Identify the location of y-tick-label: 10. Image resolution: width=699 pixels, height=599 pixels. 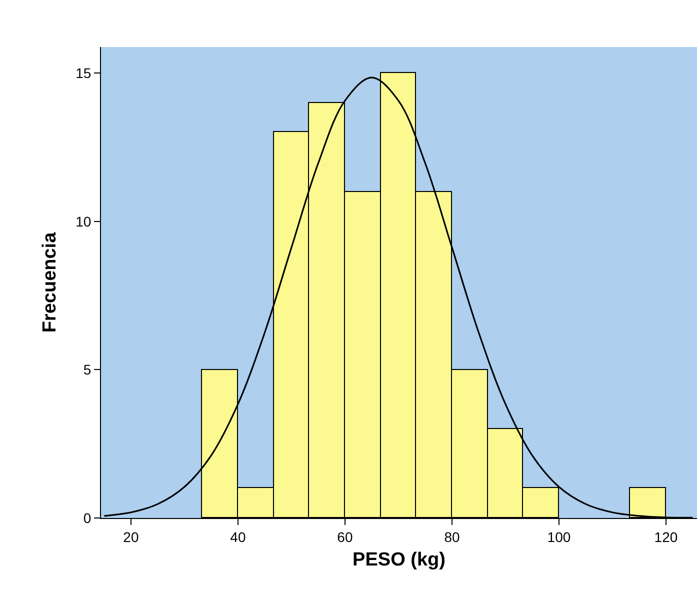
(84, 221).